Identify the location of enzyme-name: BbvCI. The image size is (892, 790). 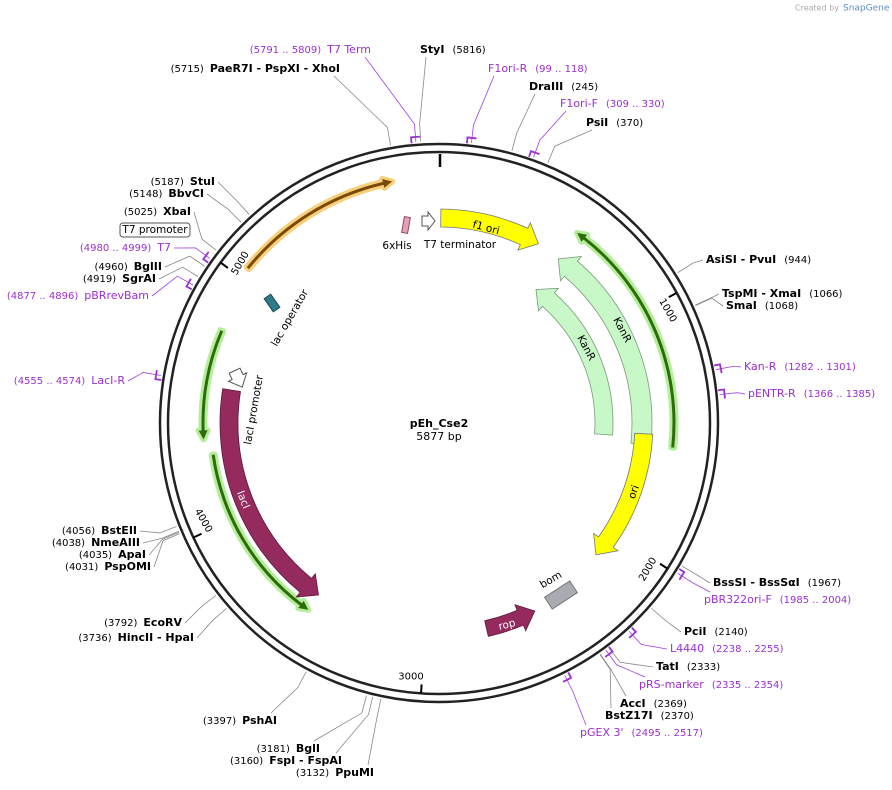
(186, 193).